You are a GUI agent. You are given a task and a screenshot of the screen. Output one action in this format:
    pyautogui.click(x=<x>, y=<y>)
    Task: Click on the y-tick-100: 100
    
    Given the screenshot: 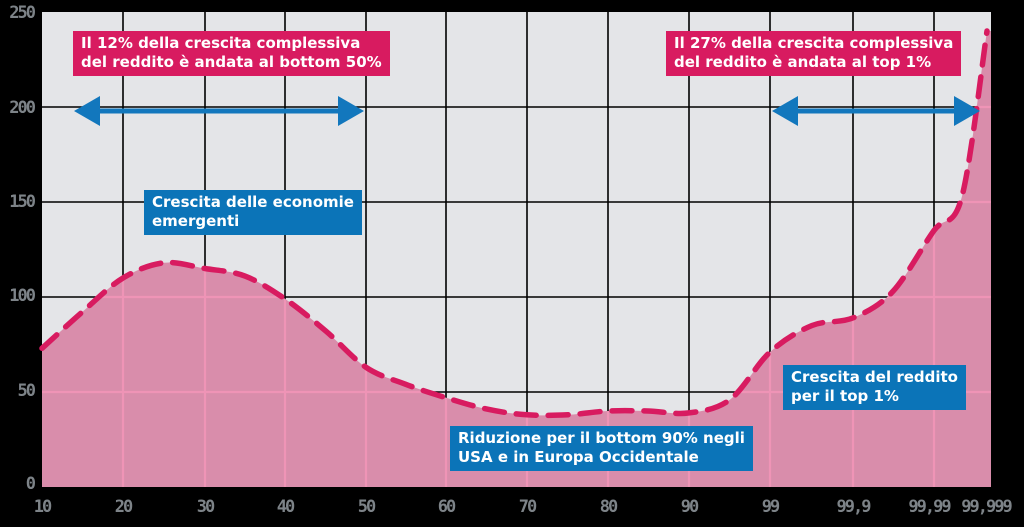 What is the action you would take?
    pyautogui.click(x=22, y=296)
    